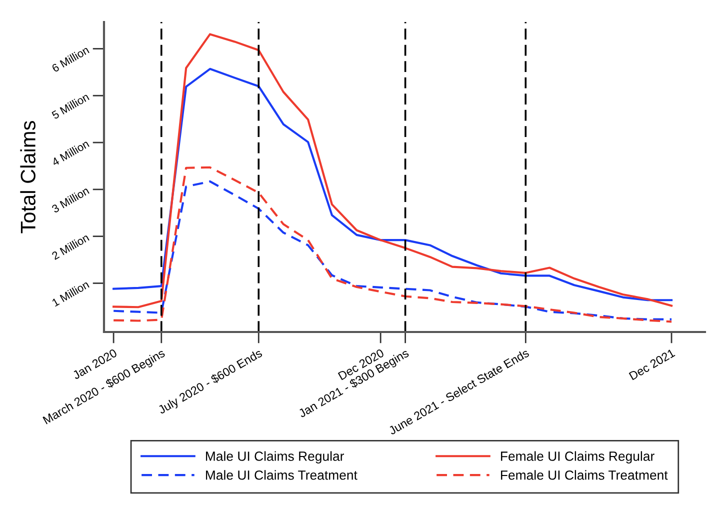 This screenshot has height=515, width=710. What do you see at coordinates (282, 475) in the screenshot?
I see `legend-label: Male UI Claims Treatment` at bounding box center [282, 475].